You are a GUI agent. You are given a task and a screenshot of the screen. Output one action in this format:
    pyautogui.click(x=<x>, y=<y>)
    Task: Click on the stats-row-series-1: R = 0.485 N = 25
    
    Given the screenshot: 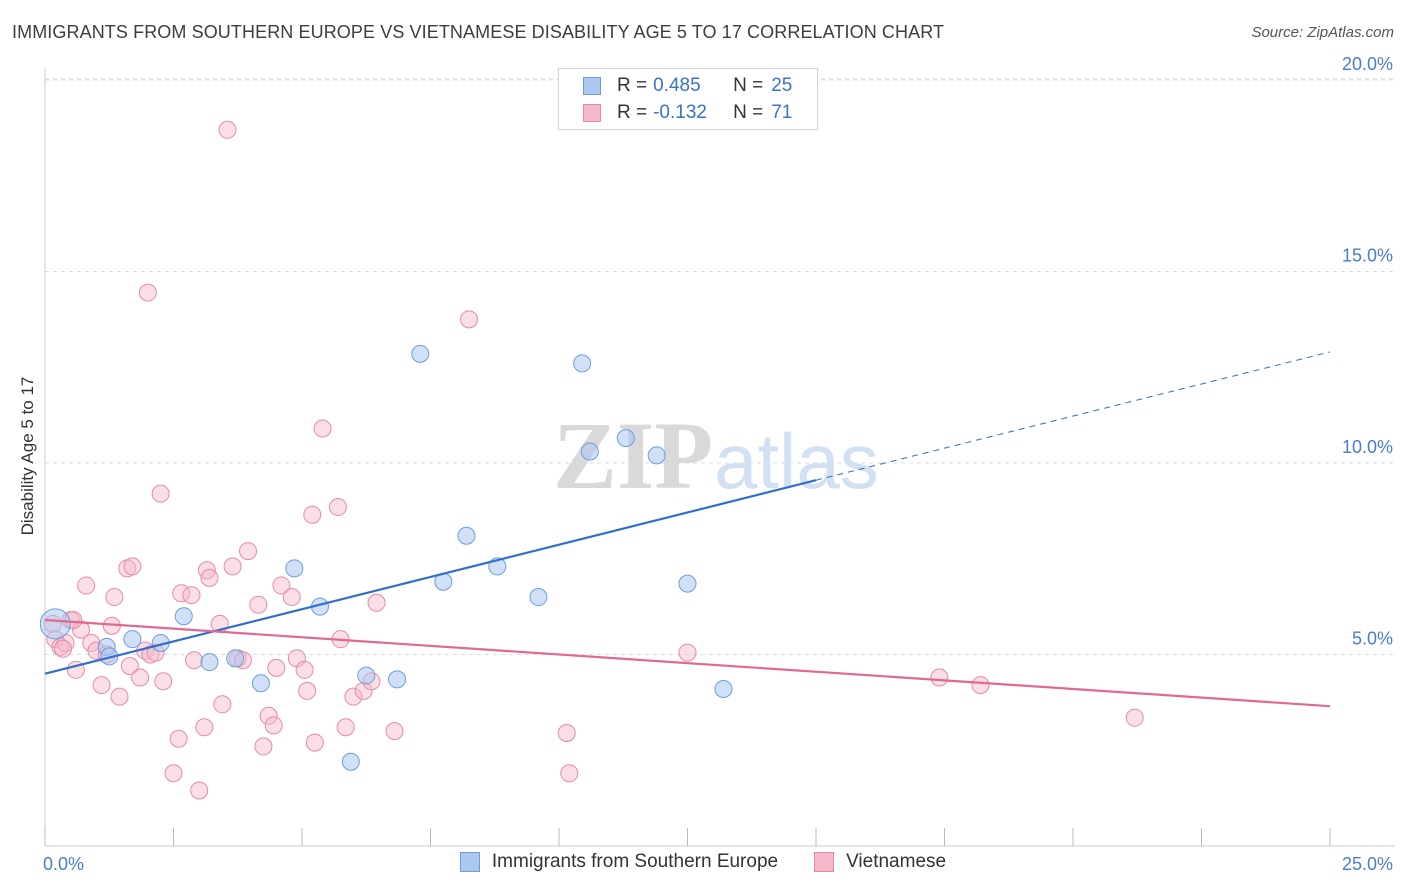 What is the action you would take?
    pyautogui.click(x=687, y=86)
    